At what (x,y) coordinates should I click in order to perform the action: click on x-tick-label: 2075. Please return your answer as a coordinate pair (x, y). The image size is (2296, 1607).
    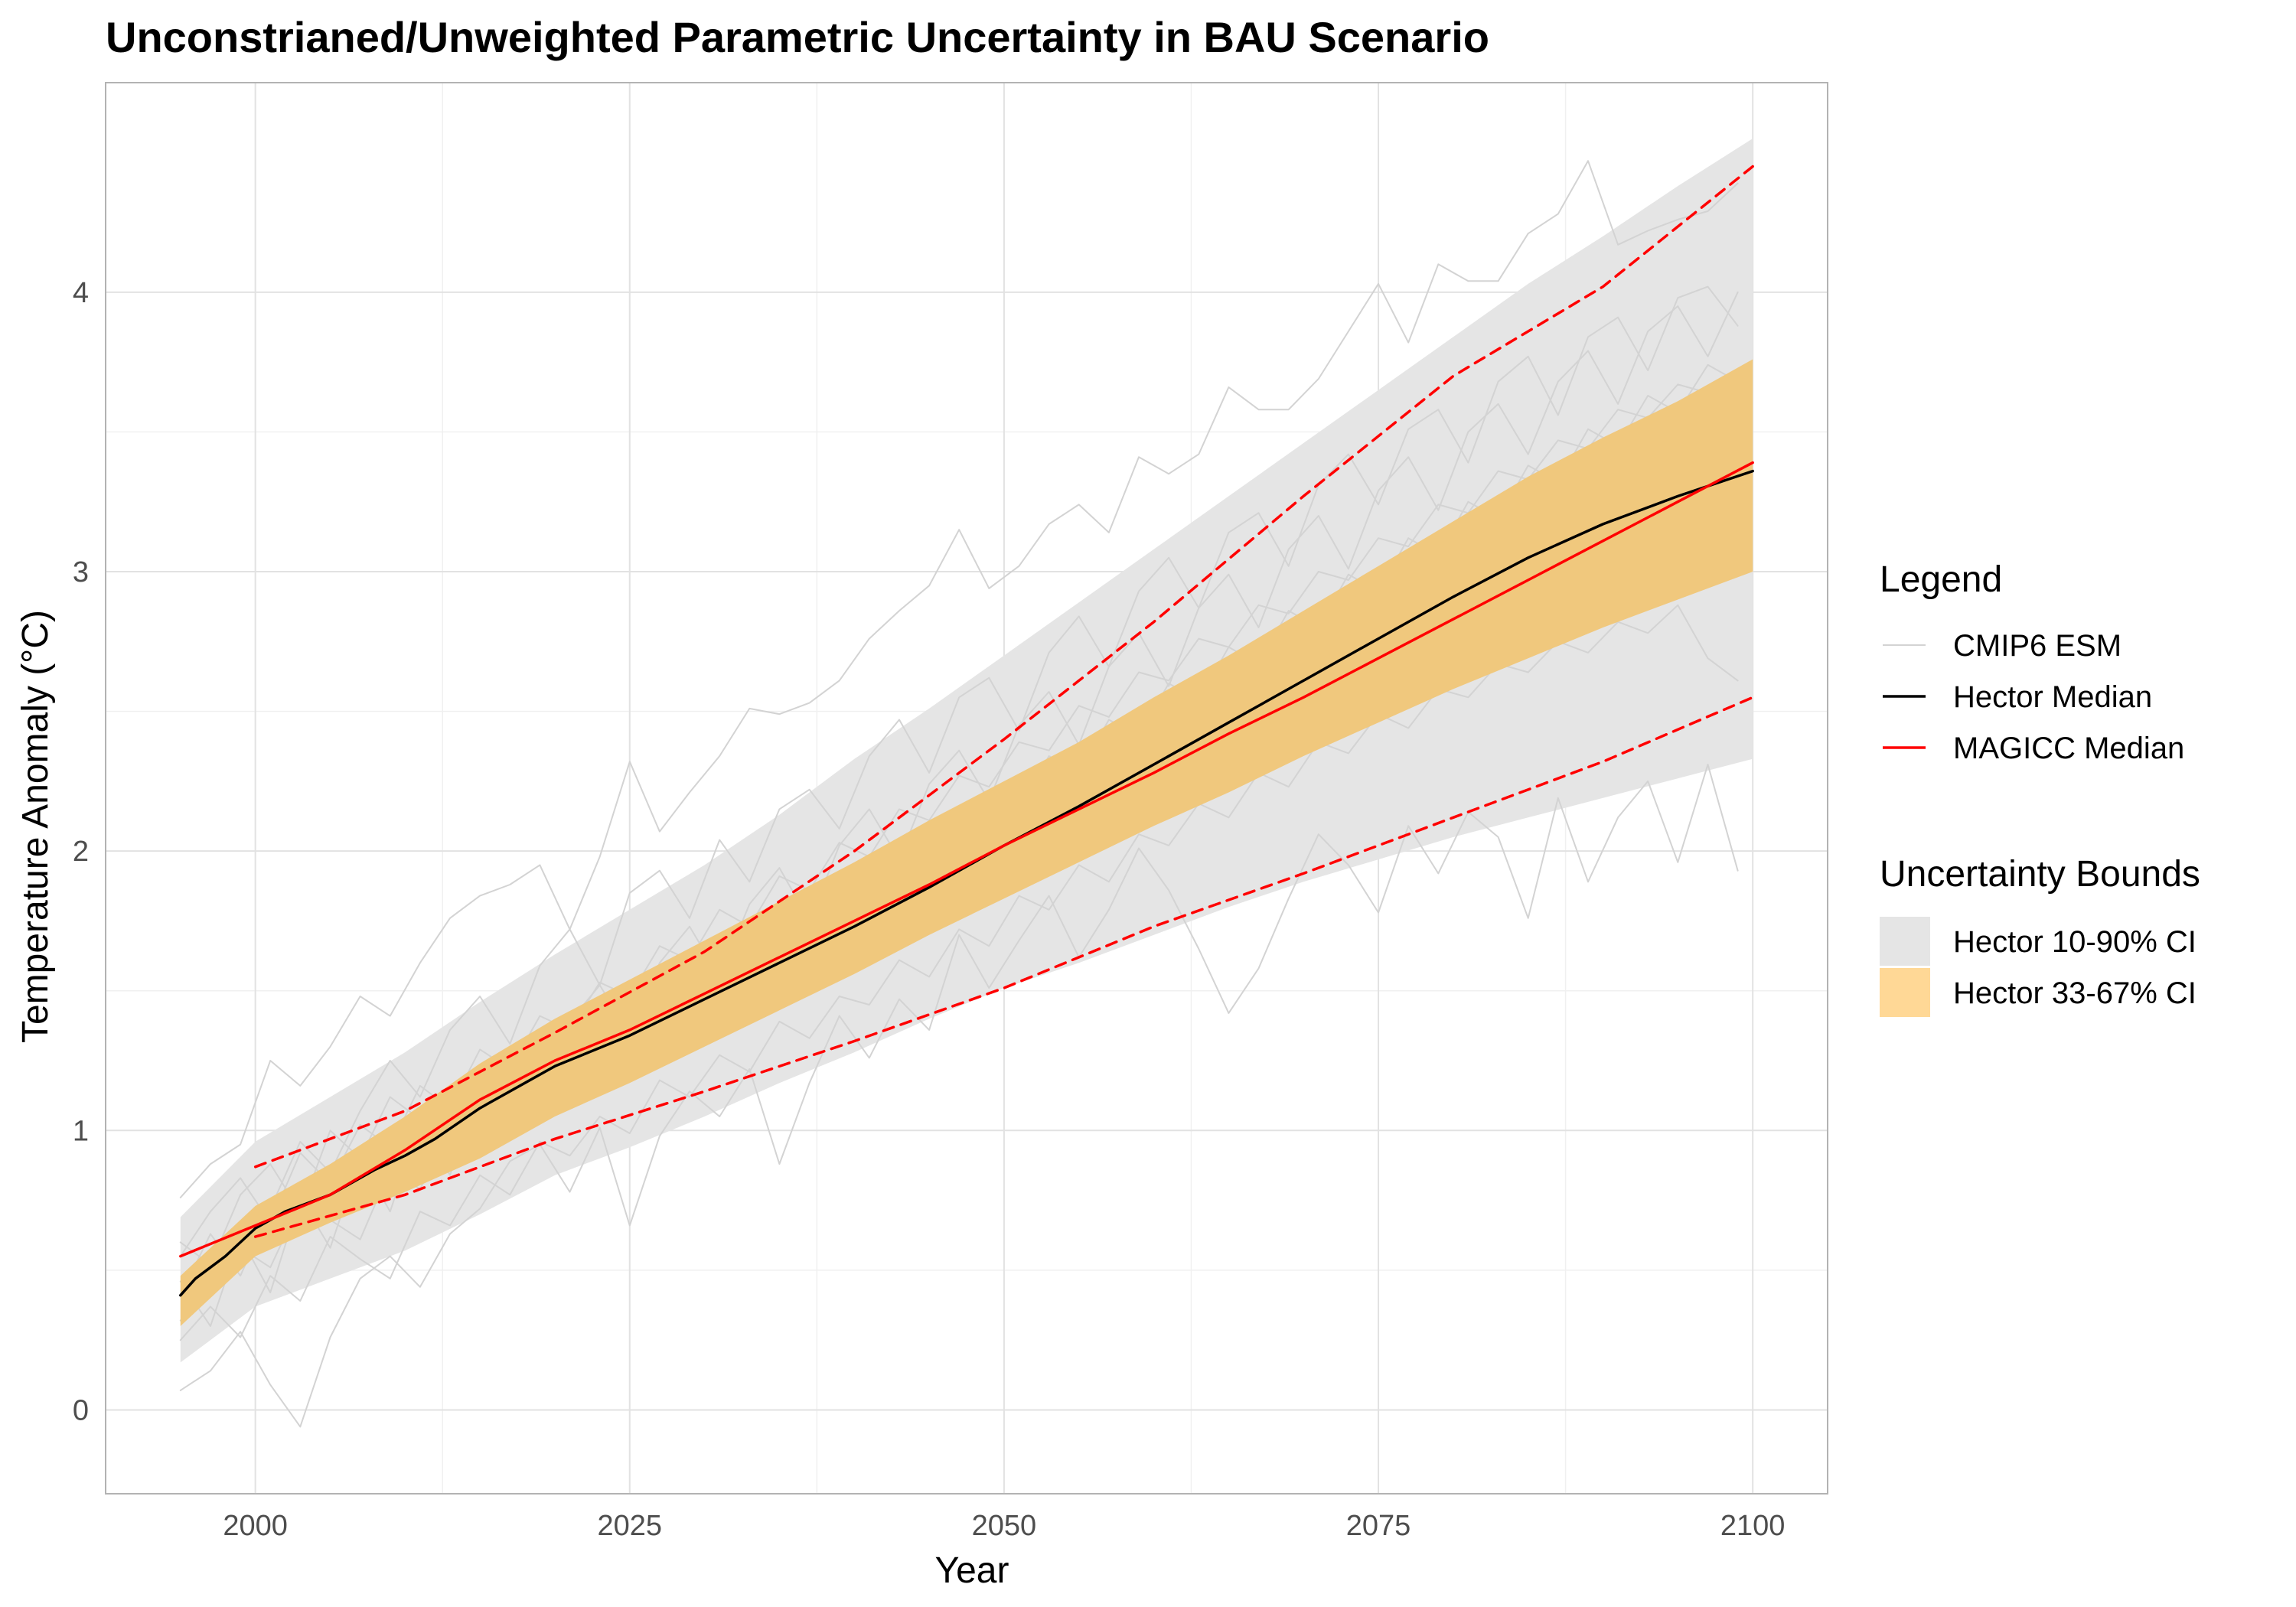
    Looking at the image, I should click on (1378, 1526).